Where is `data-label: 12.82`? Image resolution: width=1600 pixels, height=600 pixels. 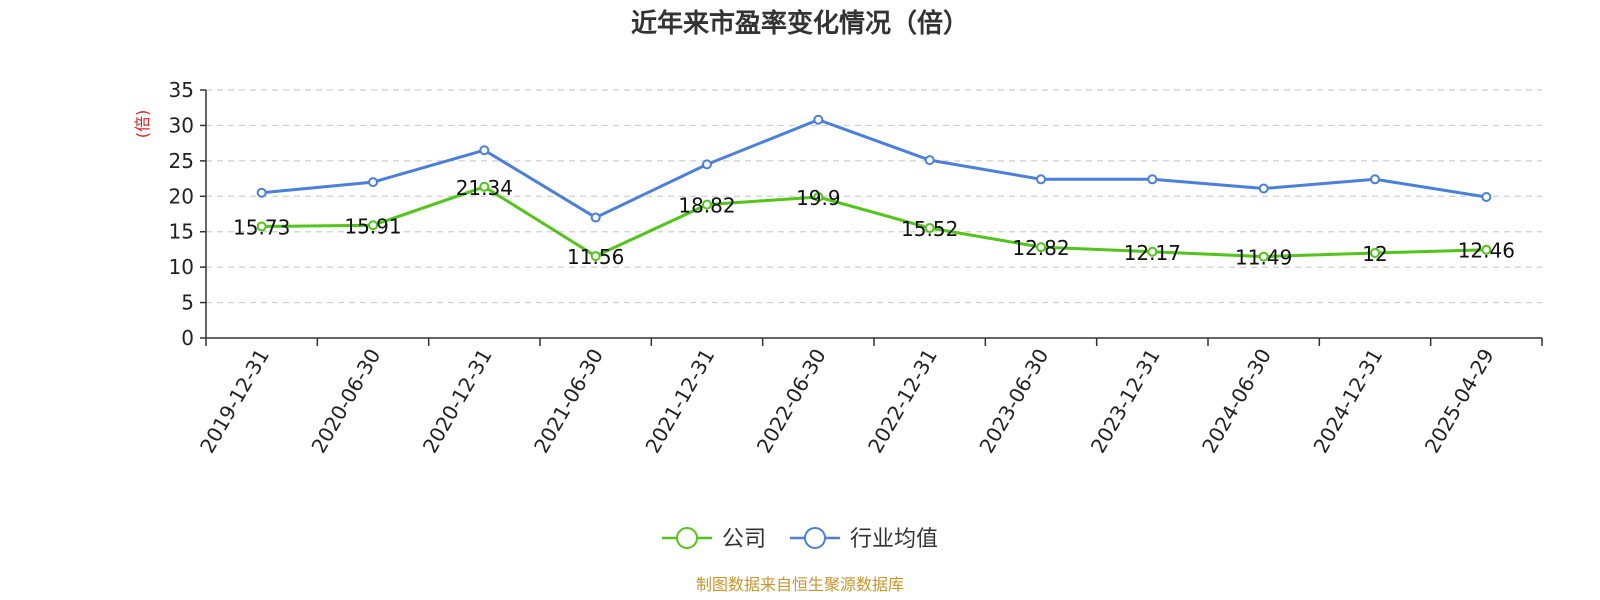 data-label: 12.82 is located at coordinates (1040, 248).